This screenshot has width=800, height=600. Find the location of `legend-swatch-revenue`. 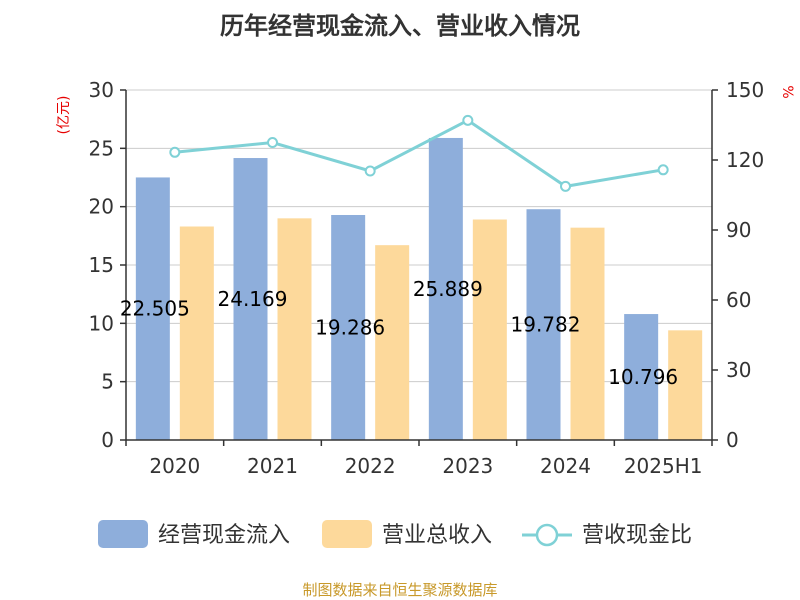

legend-swatch-revenue is located at coordinates (347, 534).